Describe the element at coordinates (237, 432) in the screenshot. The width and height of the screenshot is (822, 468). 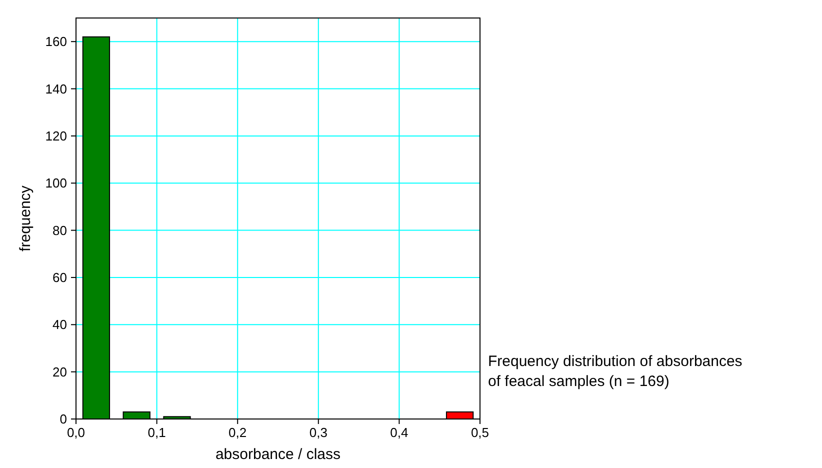
I see `x-tick-label: 0,2` at that location.